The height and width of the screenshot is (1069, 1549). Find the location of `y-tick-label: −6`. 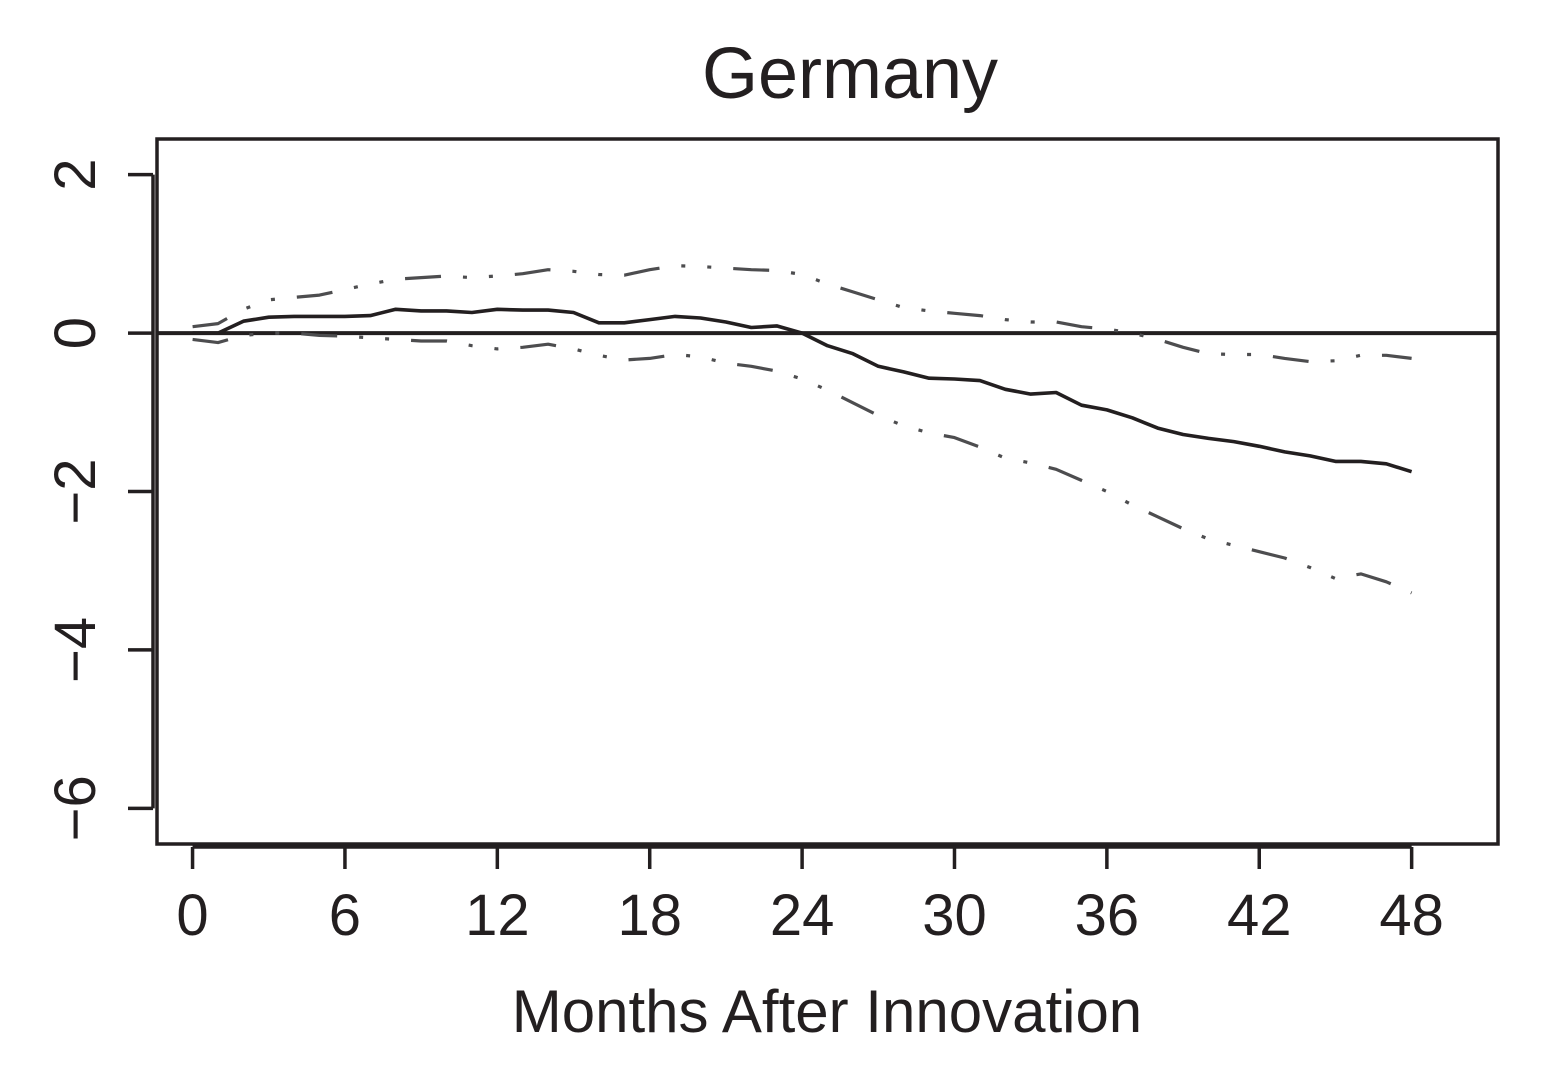

y-tick-label: −6 is located at coordinates (75, 808).